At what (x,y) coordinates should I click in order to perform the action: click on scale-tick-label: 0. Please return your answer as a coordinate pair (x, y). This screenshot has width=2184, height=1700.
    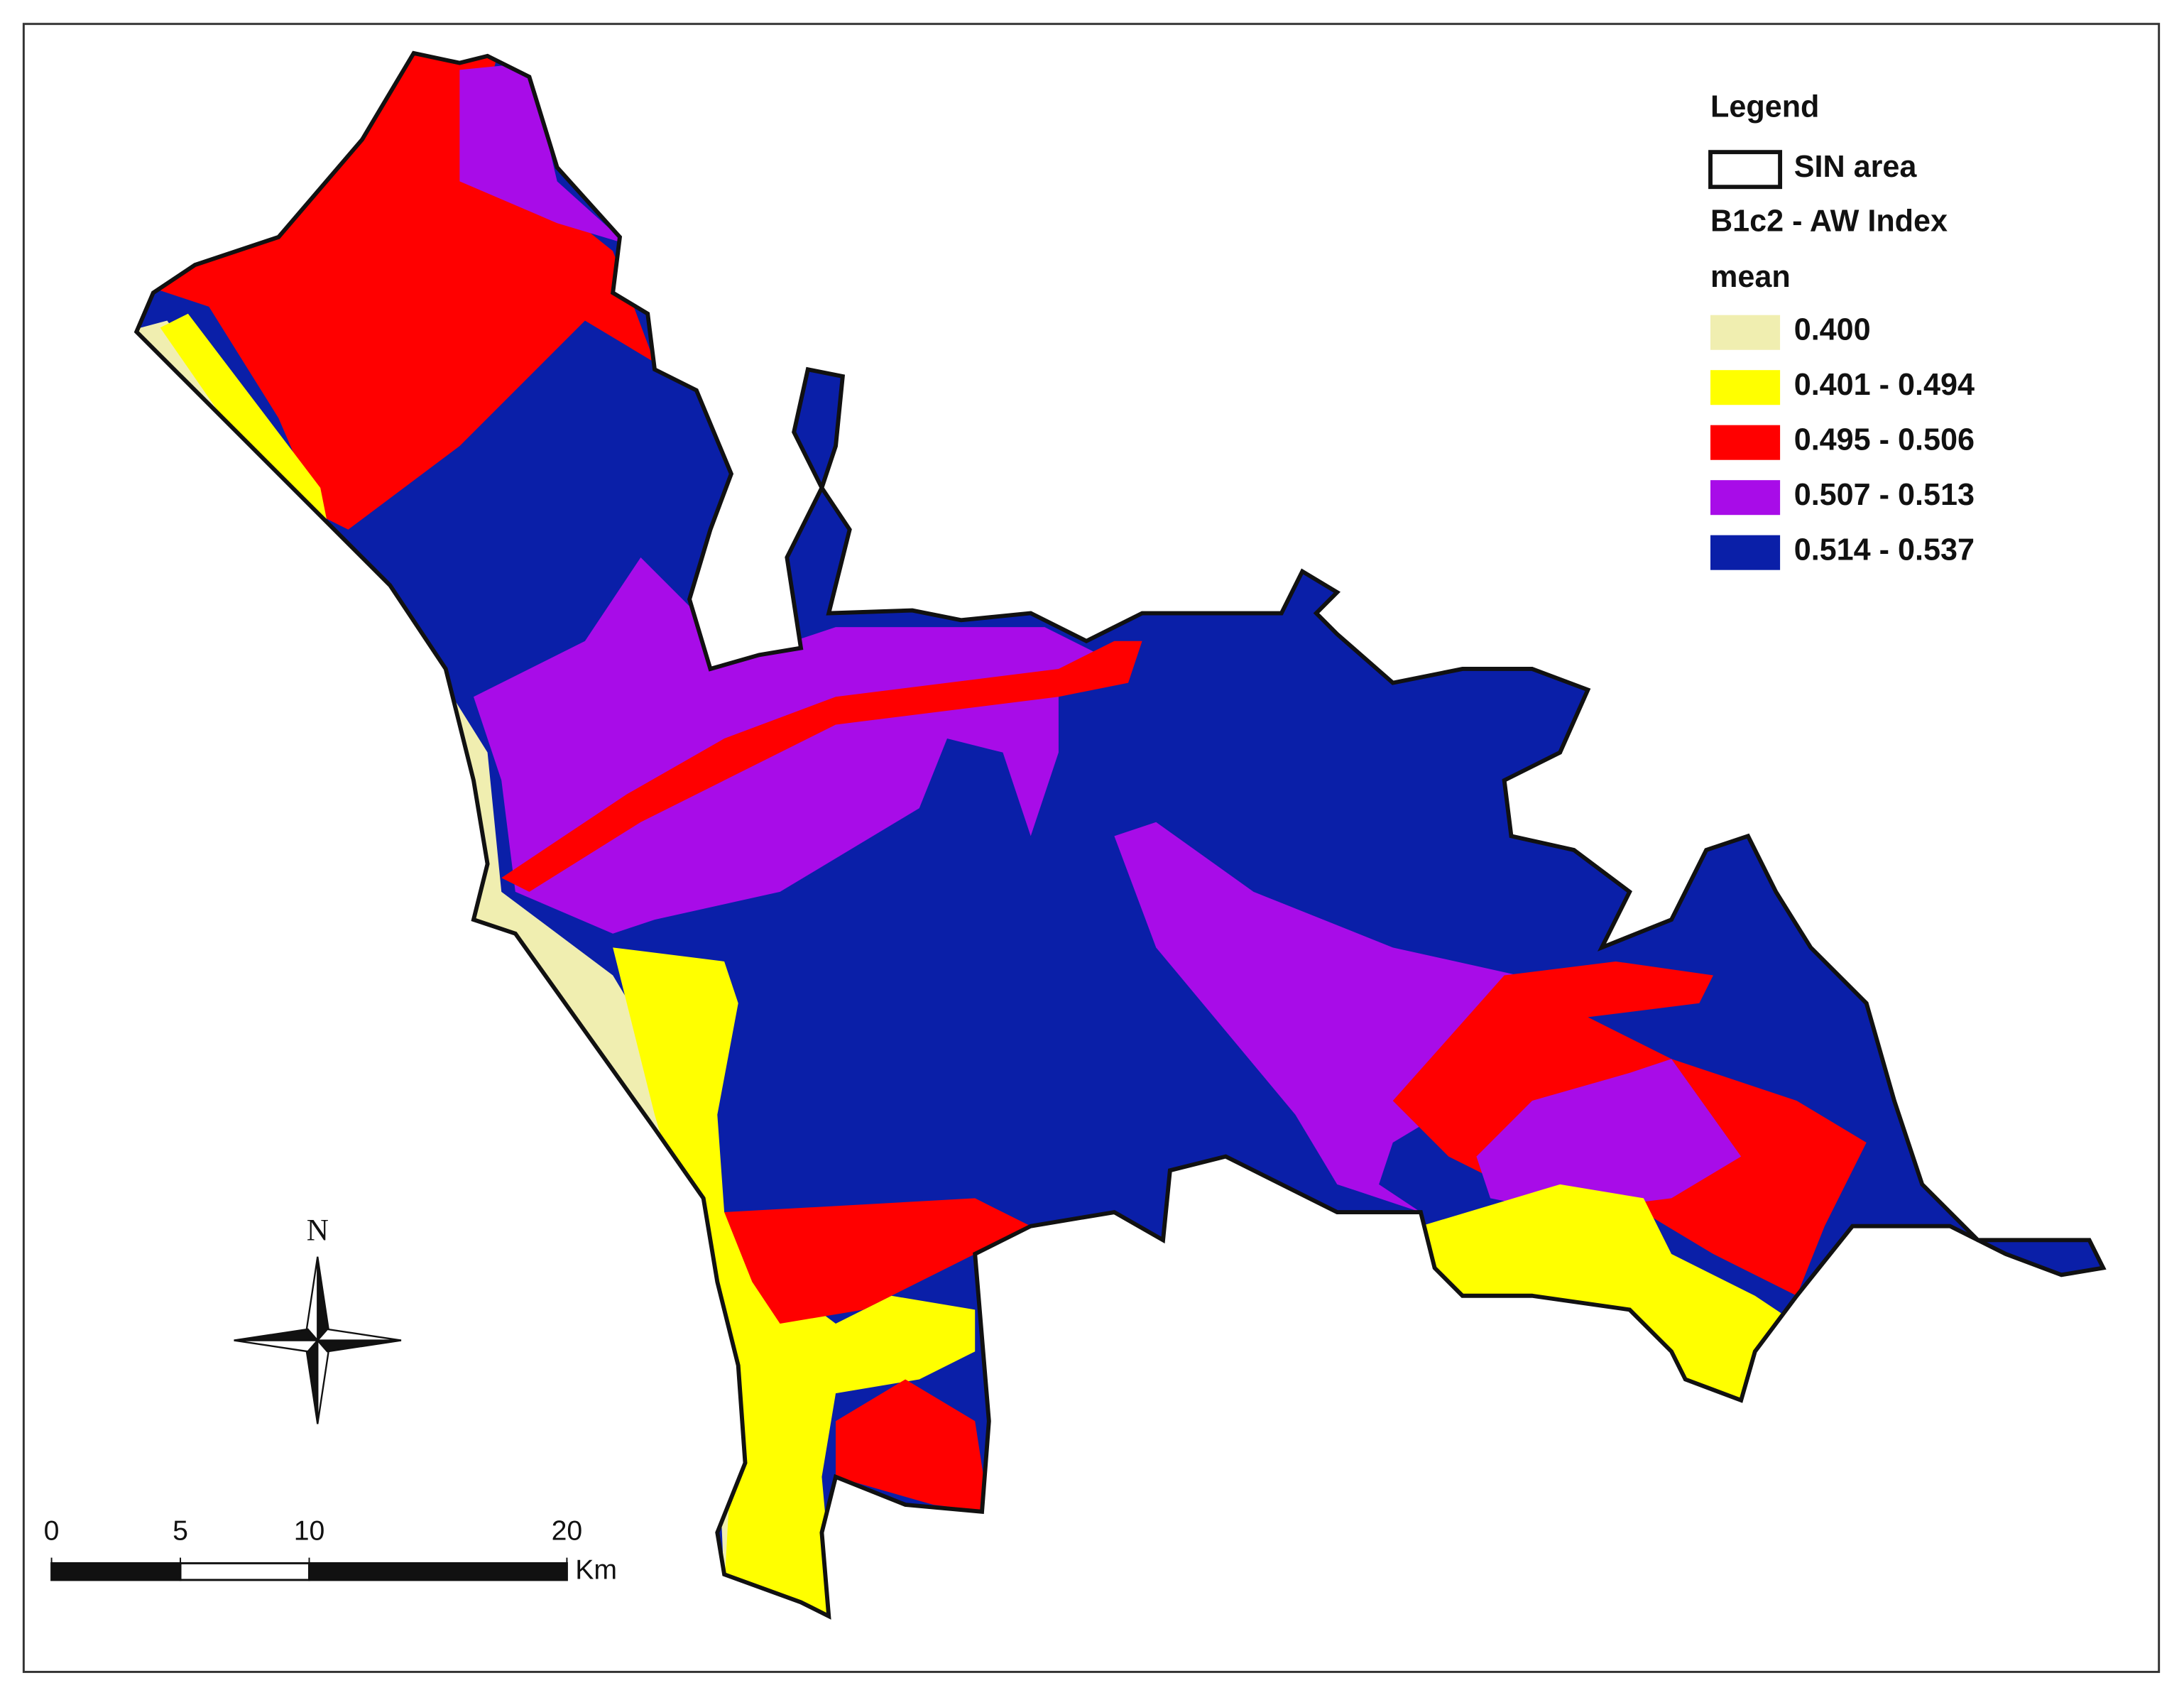
    Looking at the image, I should click on (52, 1531).